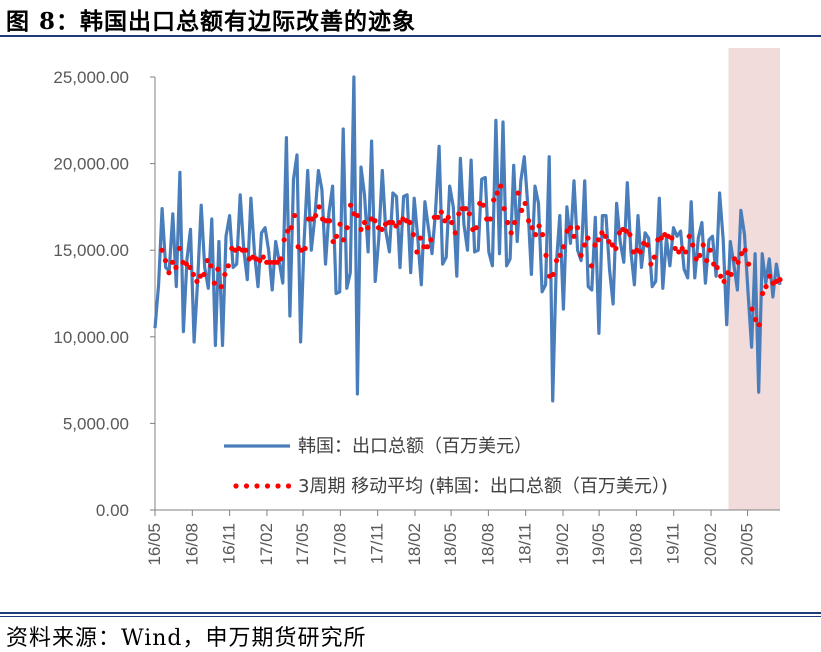 This screenshot has height=652, width=821. What do you see at coordinates (487, 544) in the screenshot?
I see `x-tick-label: 18/08` at bounding box center [487, 544].